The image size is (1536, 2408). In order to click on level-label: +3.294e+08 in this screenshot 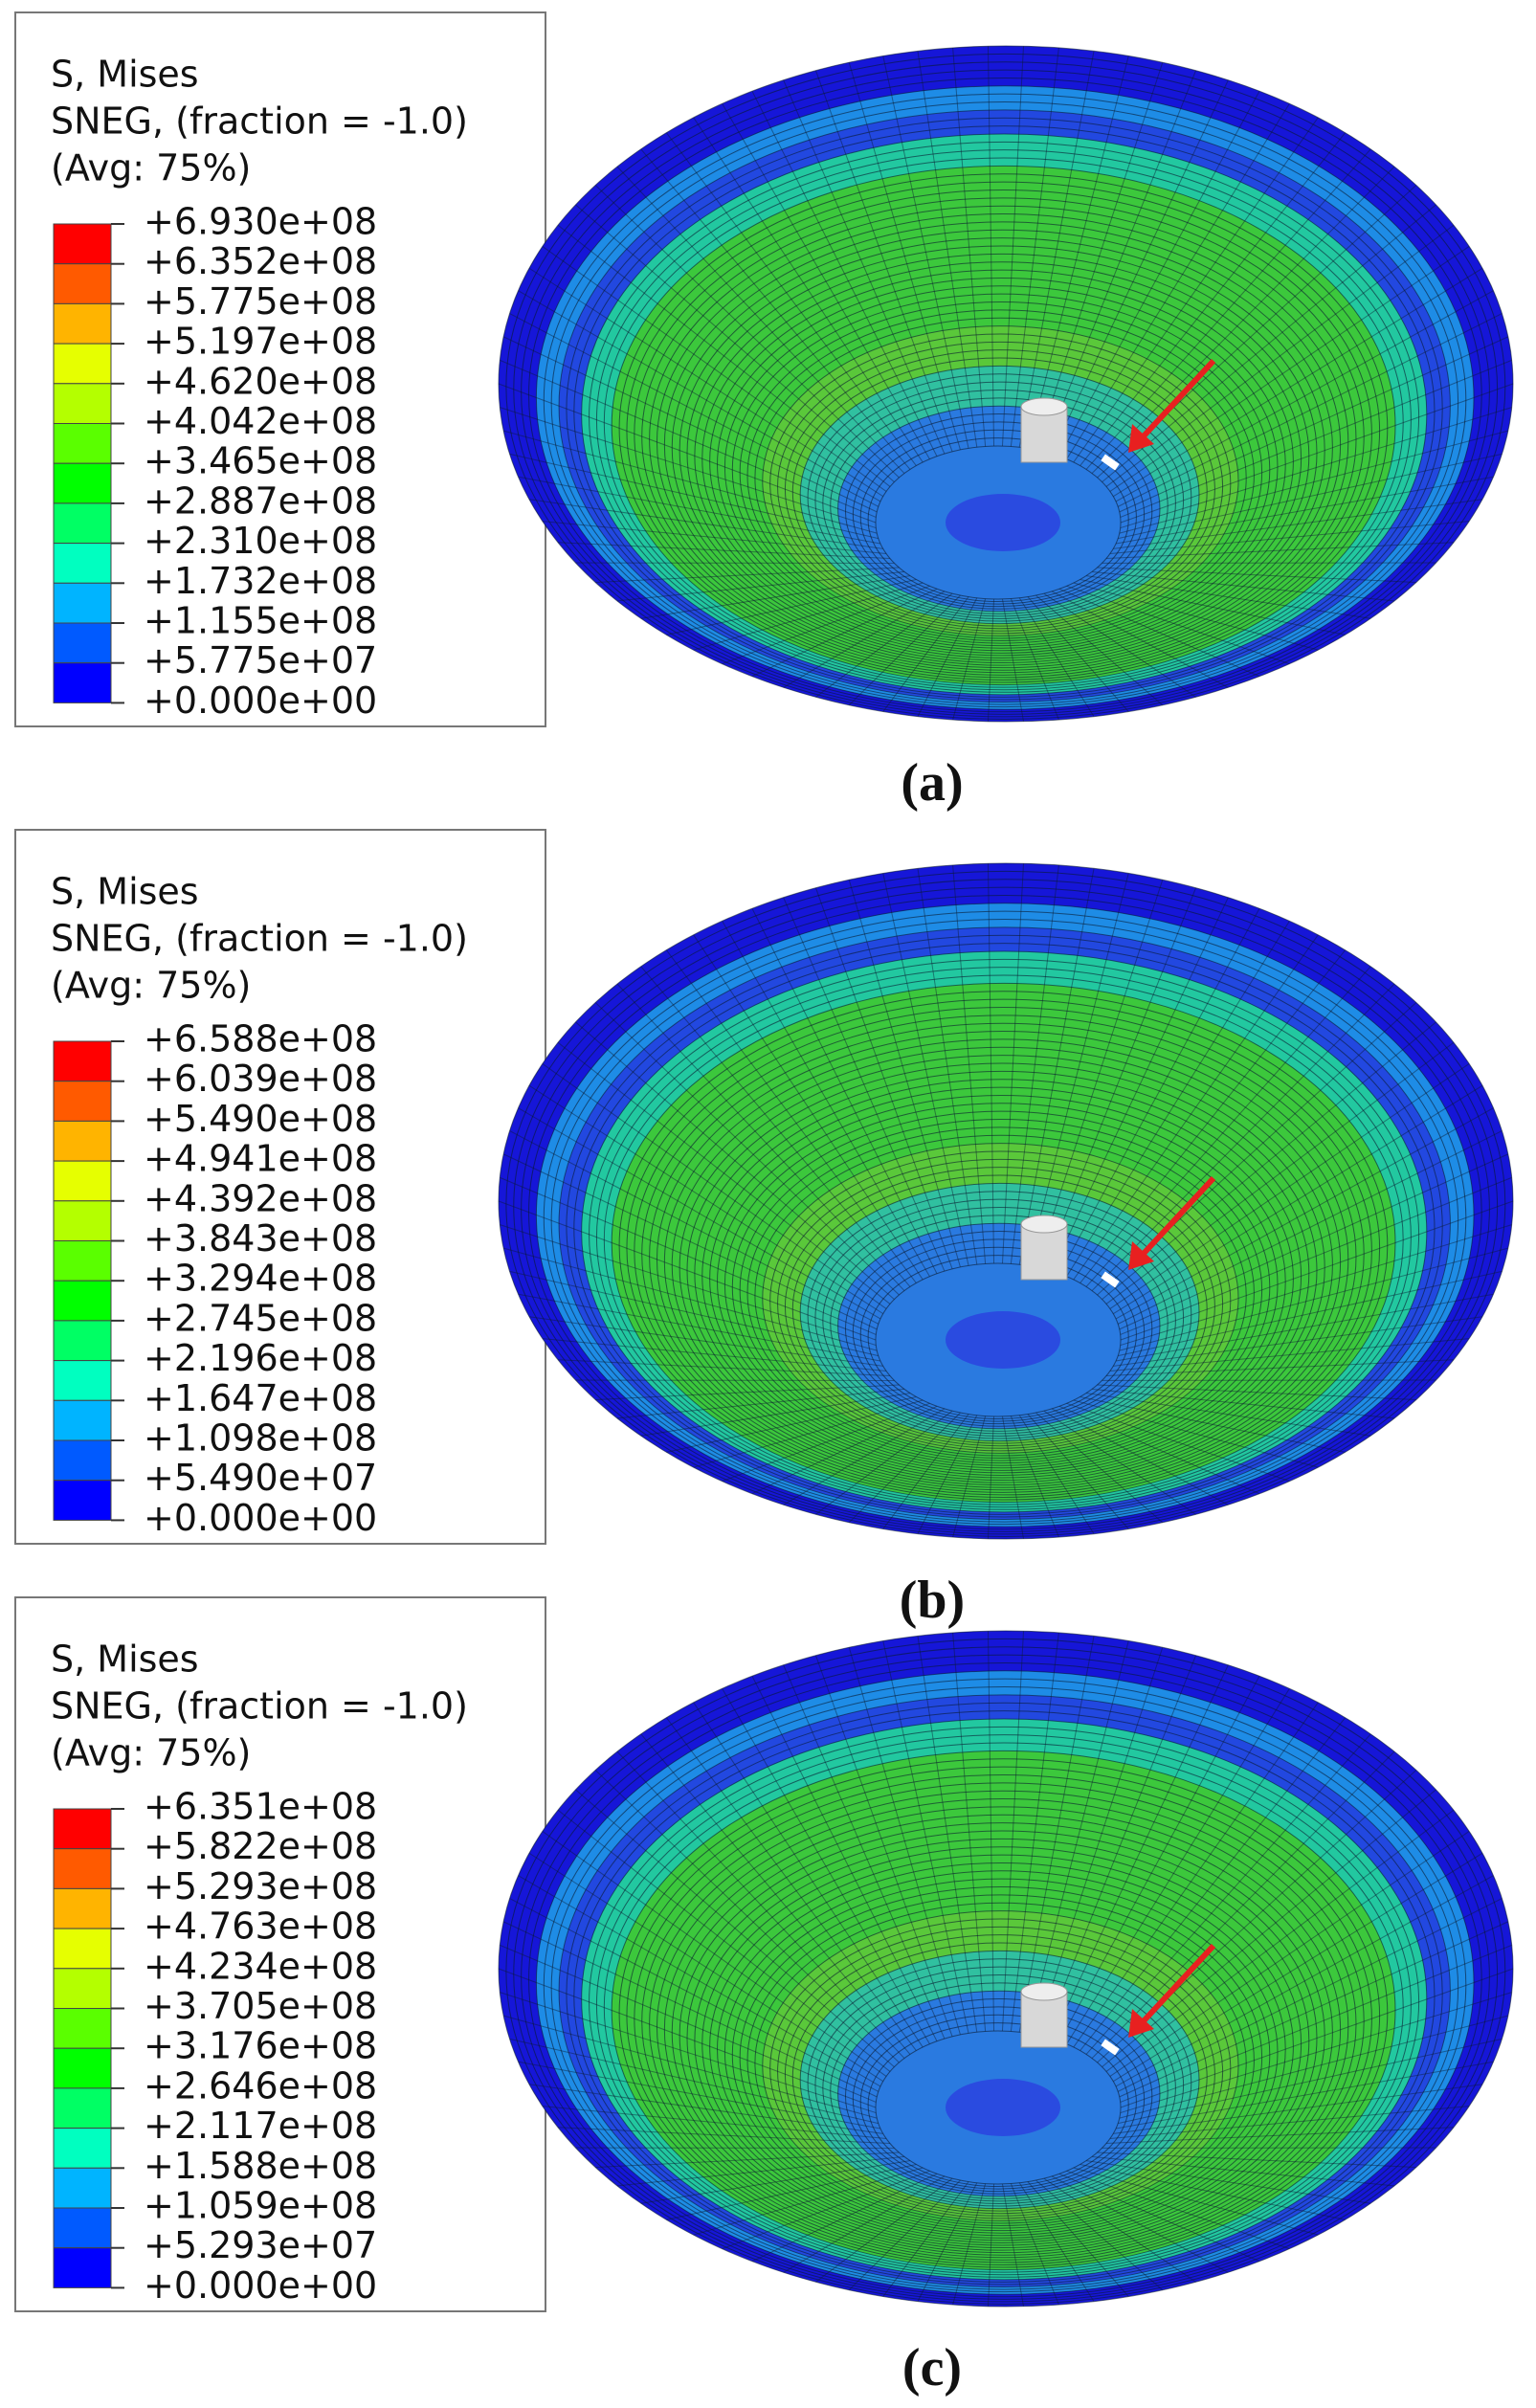, I will do `click(260, 1279)`.